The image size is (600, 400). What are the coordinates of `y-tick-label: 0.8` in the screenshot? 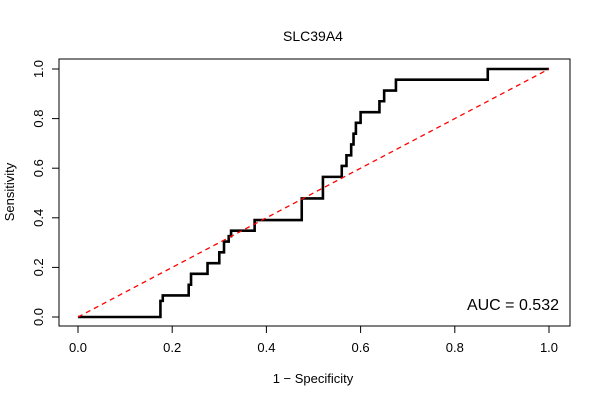 It's located at (38, 119).